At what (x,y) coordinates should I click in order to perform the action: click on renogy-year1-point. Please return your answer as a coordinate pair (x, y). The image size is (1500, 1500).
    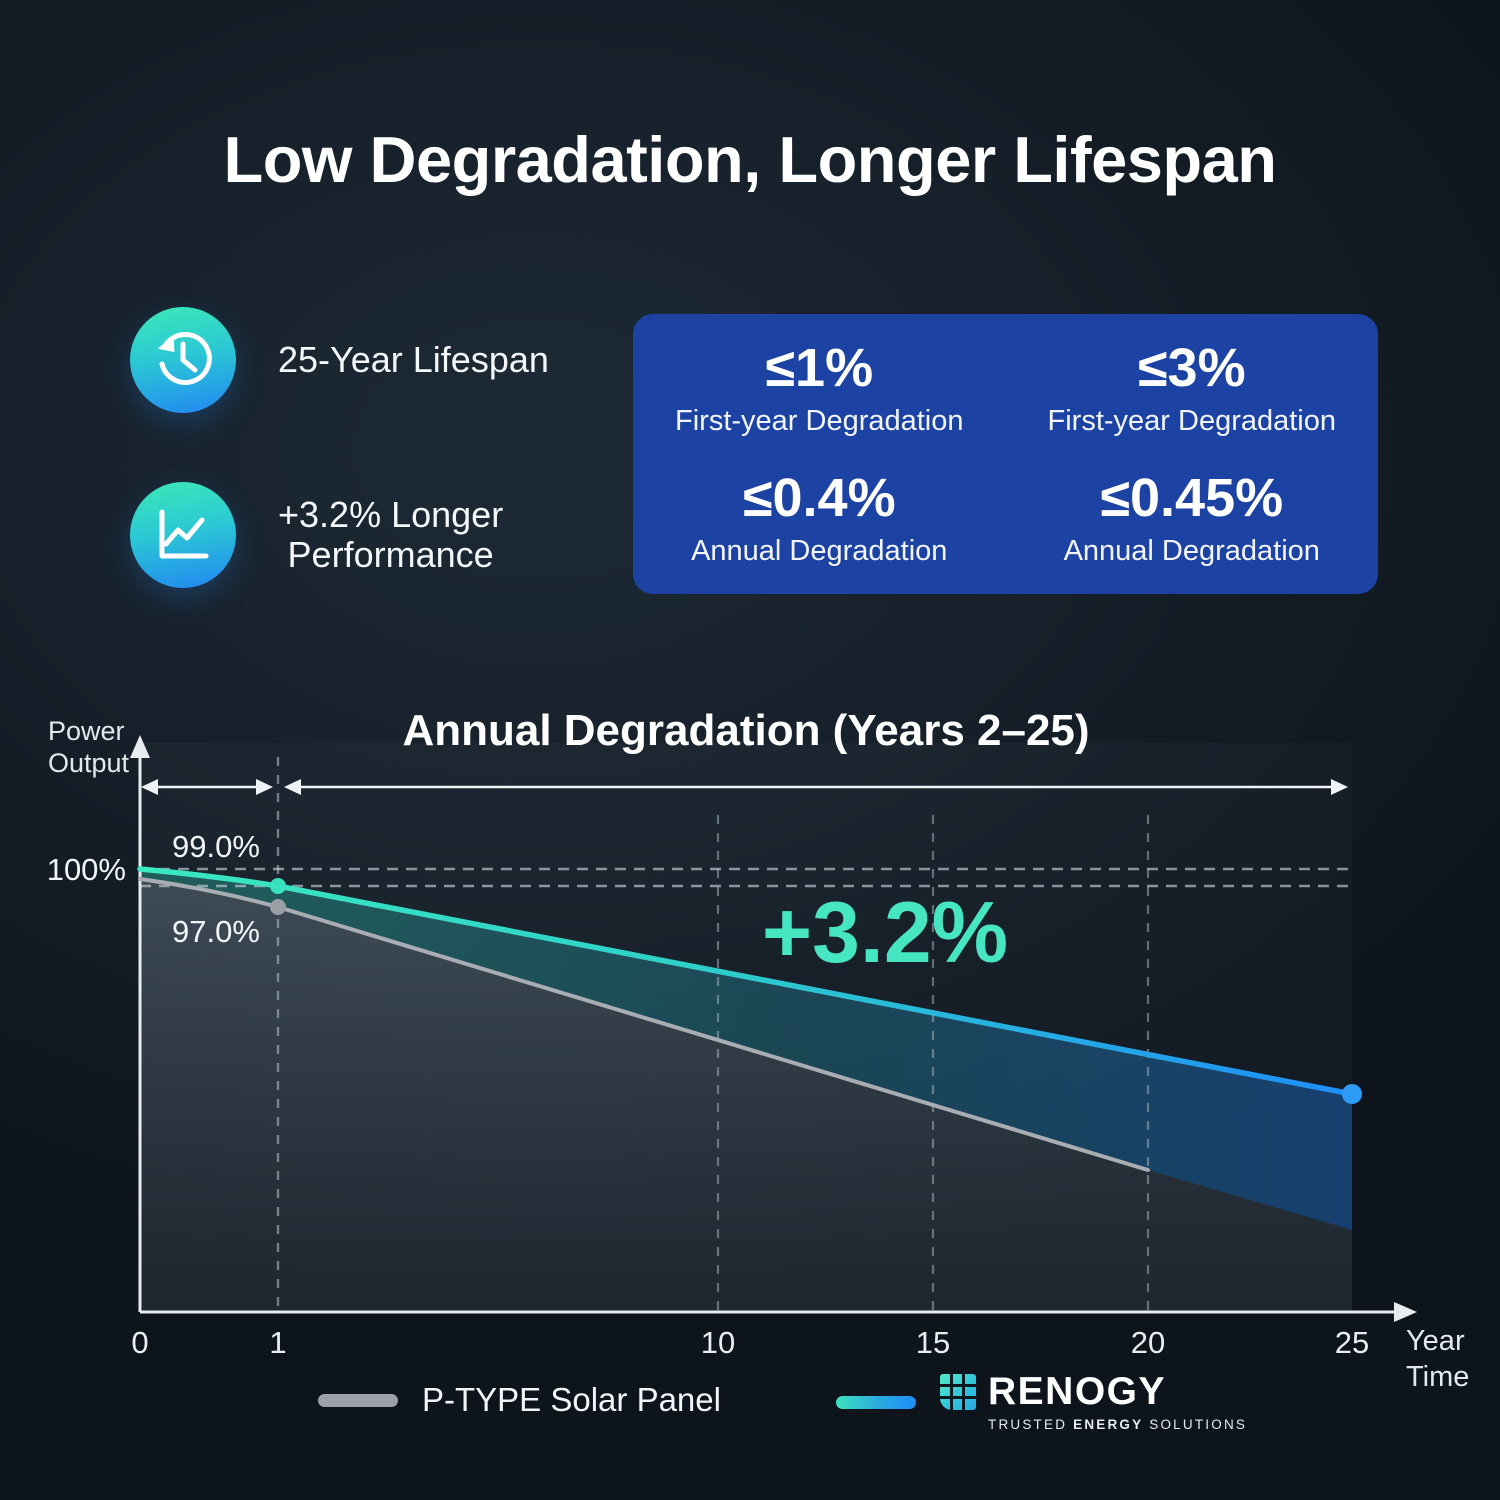
    Looking at the image, I should click on (278, 886).